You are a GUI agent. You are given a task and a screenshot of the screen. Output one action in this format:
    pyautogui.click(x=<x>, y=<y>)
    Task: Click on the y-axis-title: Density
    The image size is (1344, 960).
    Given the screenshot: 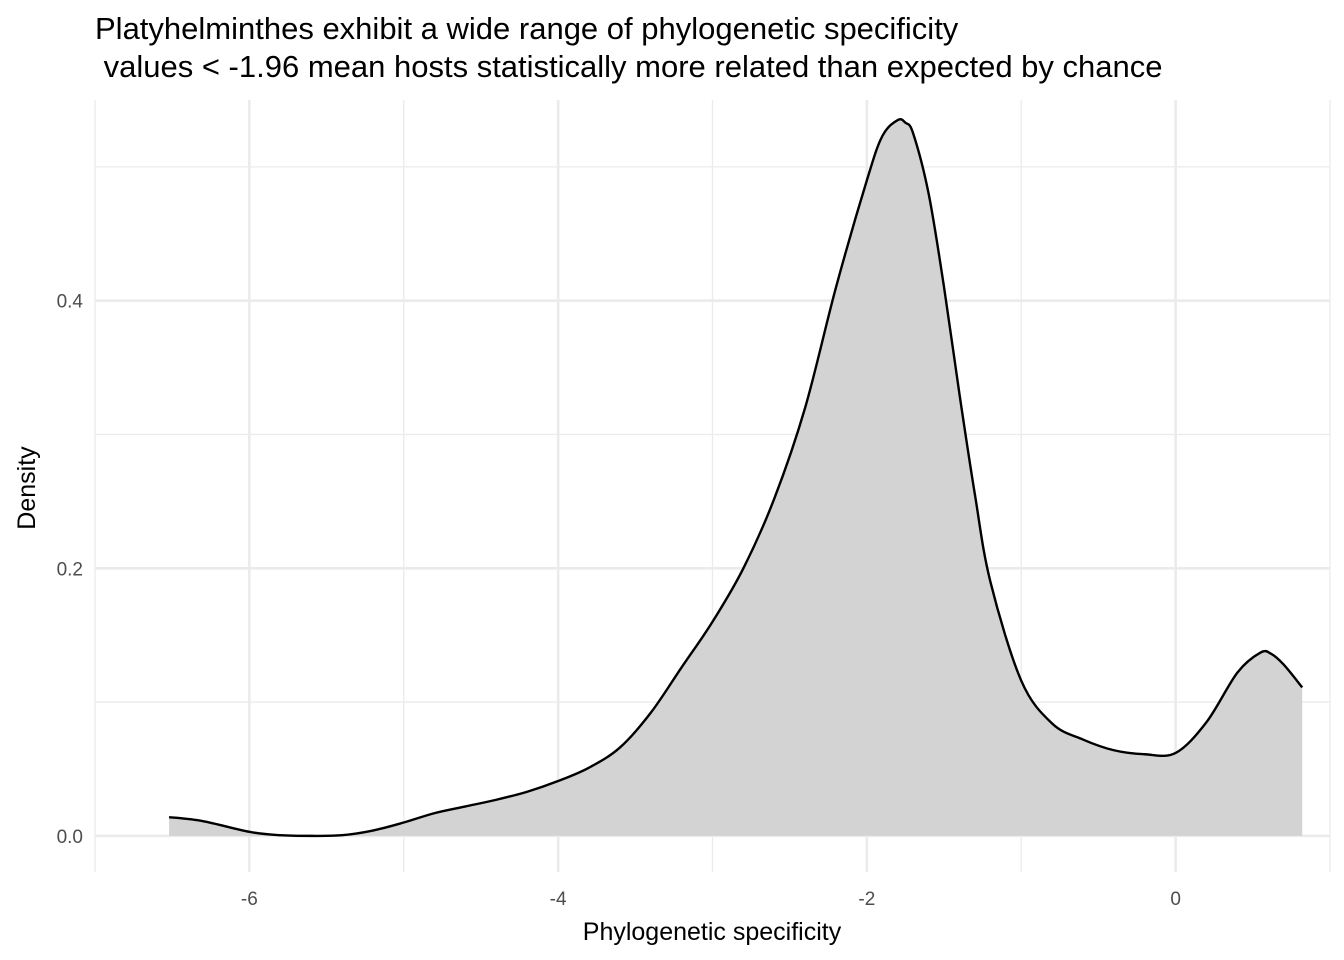 What is the action you would take?
    pyautogui.click(x=27, y=488)
    